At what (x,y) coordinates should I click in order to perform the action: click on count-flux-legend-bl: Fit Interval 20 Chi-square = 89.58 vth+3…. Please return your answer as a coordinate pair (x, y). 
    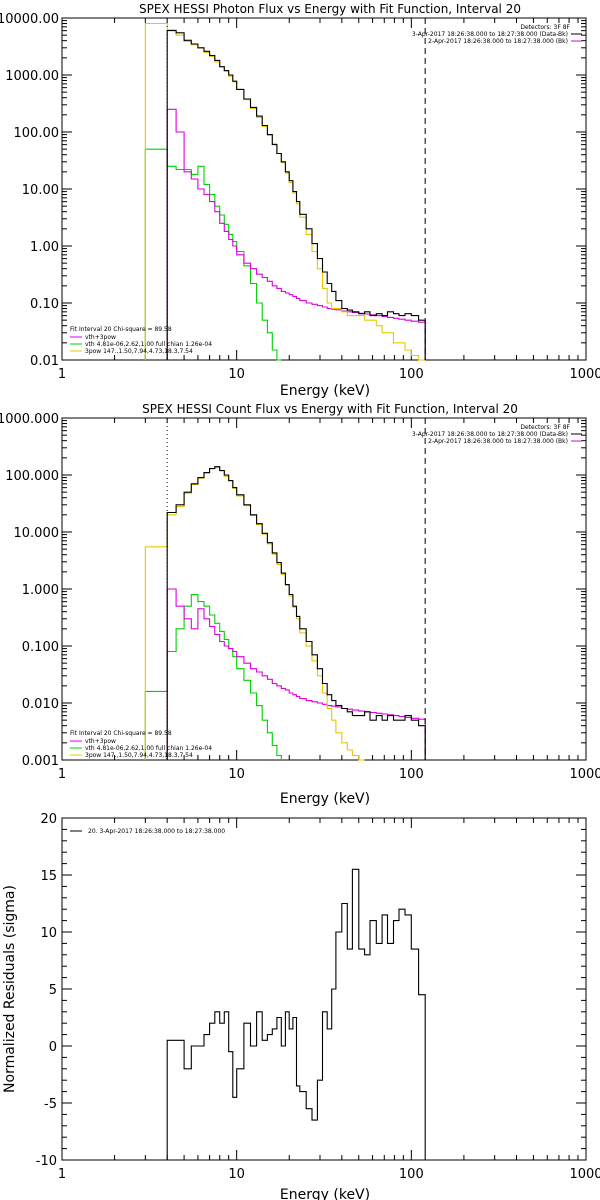
    Looking at the image, I should click on (141, 744).